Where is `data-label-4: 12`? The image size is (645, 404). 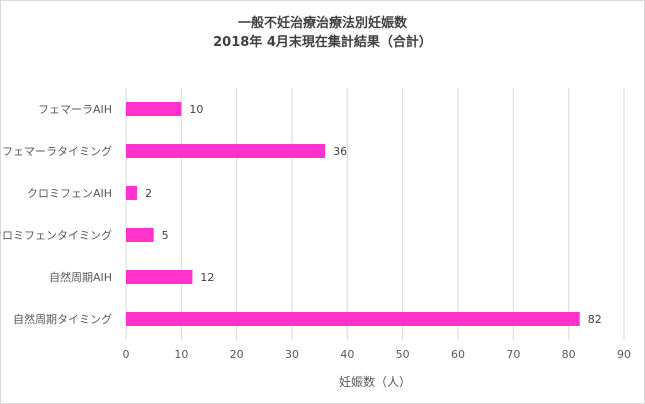 data-label-4: 12 is located at coordinates (207, 277).